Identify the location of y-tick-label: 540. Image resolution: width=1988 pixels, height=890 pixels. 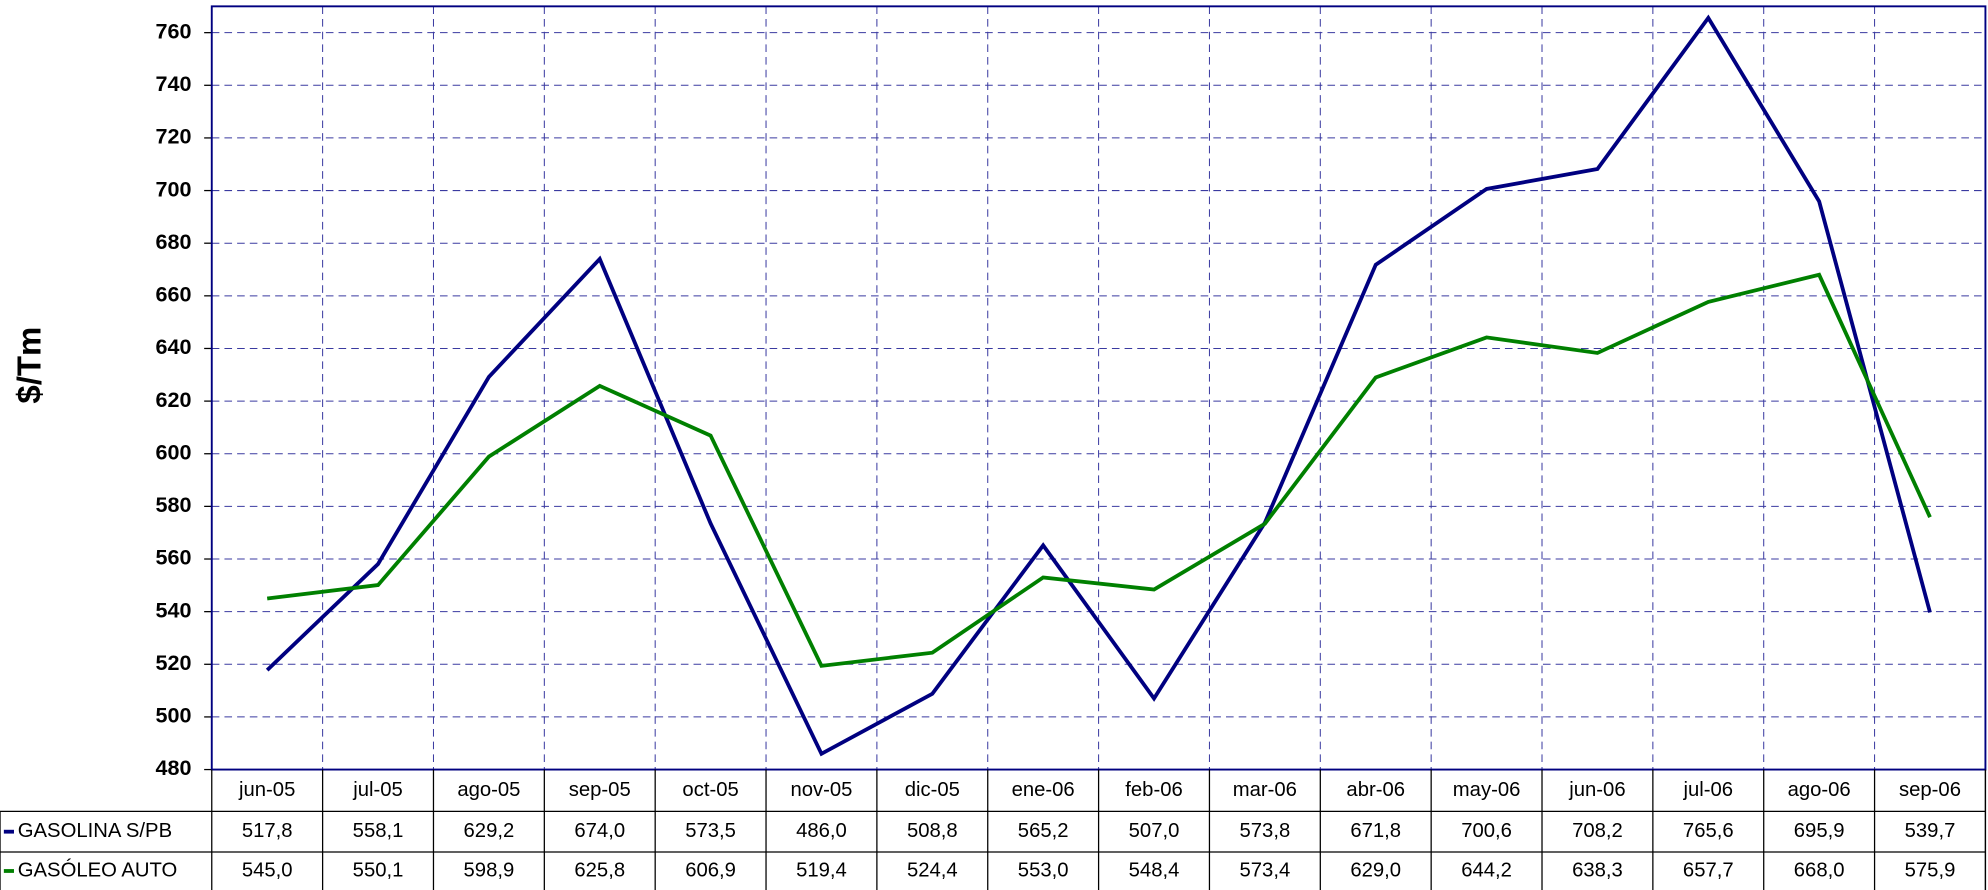
(174, 609).